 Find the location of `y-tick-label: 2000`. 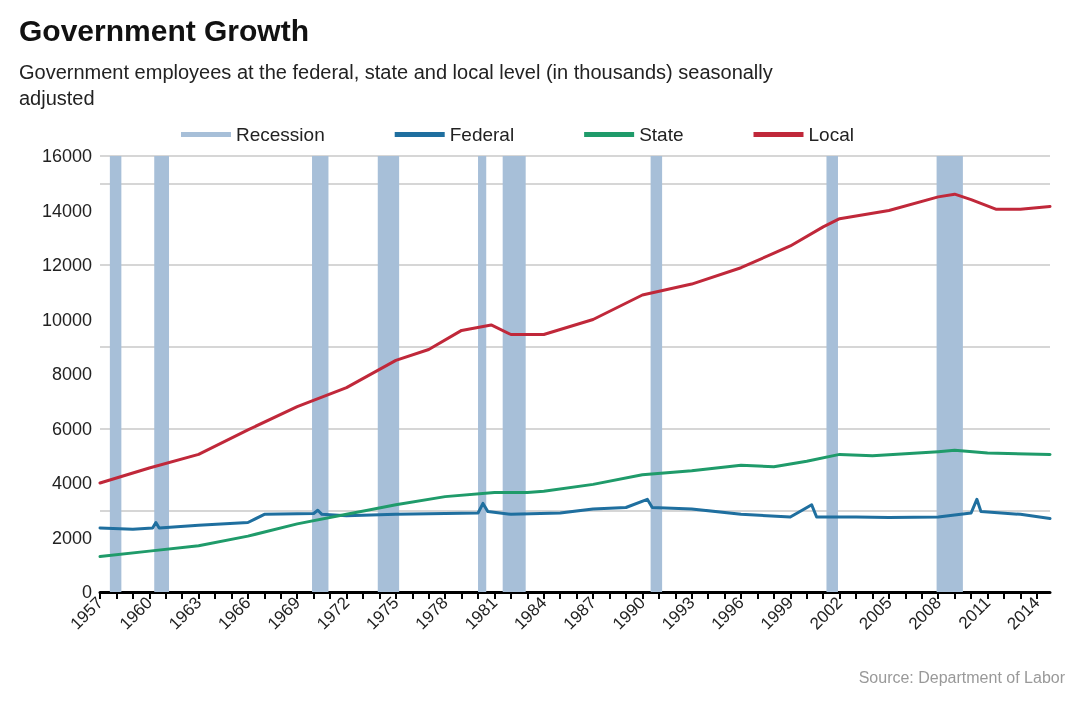

y-tick-label: 2000 is located at coordinates (71, 537).